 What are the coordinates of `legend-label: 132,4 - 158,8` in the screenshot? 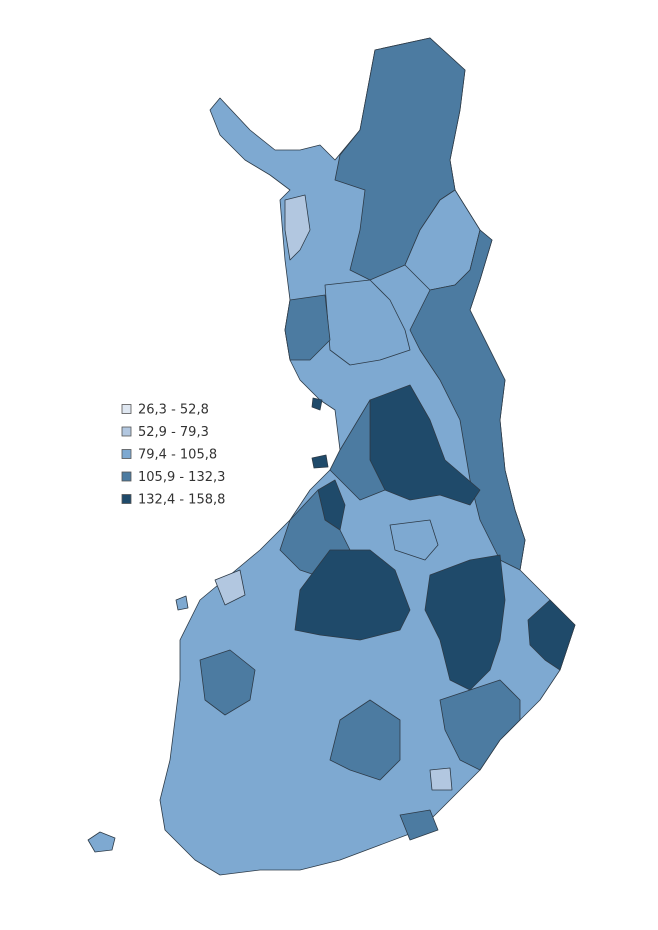 It's located at (181, 500).